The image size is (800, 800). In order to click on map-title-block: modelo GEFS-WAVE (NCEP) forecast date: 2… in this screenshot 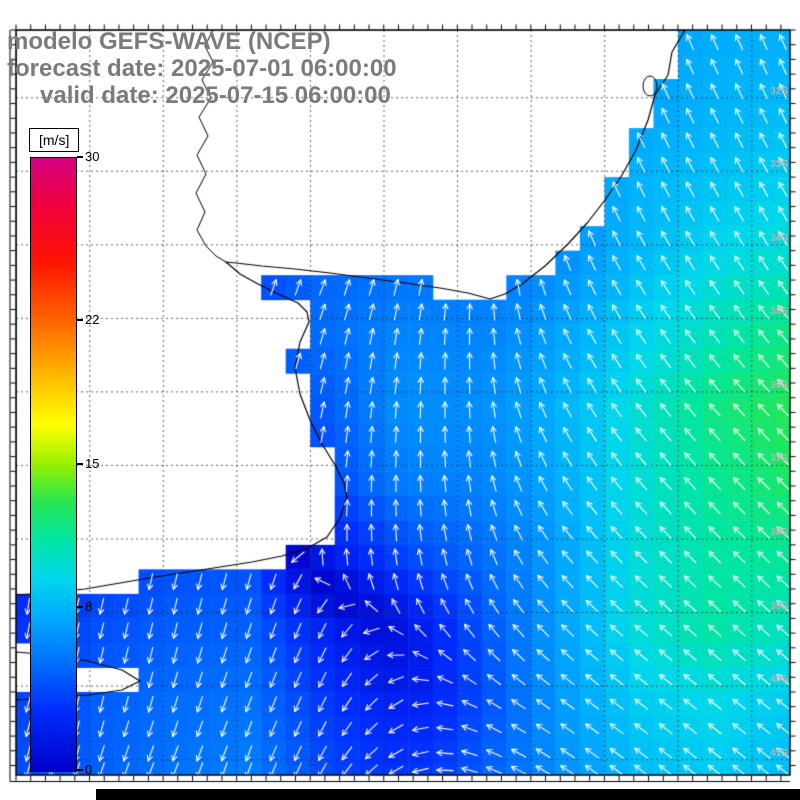, I will do `click(202, 68)`.